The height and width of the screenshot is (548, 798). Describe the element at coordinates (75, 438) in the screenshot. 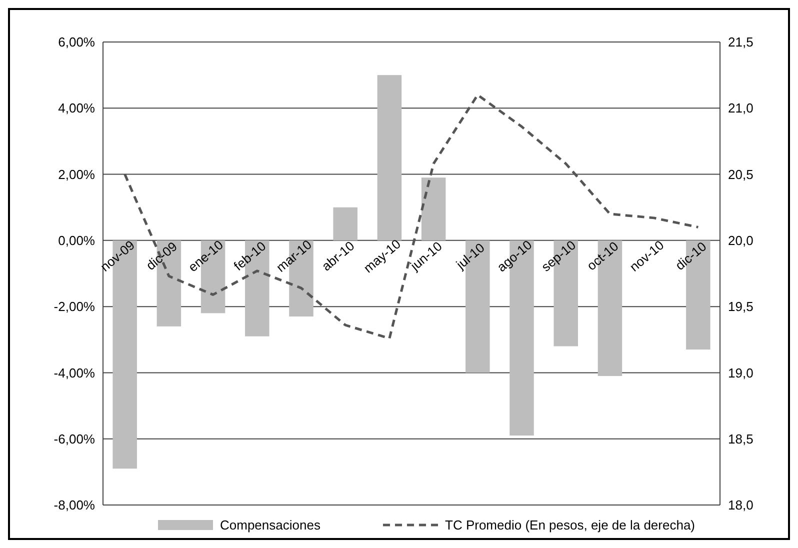

I see `y-tick-label: -6,00%` at that location.